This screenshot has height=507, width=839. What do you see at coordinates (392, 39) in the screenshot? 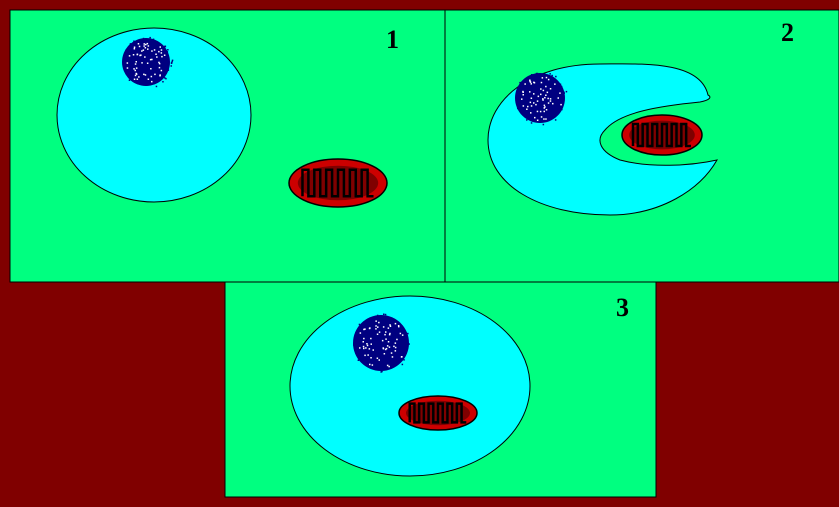
I see `panel-label-1: 1` at bounding box center [392, 39].